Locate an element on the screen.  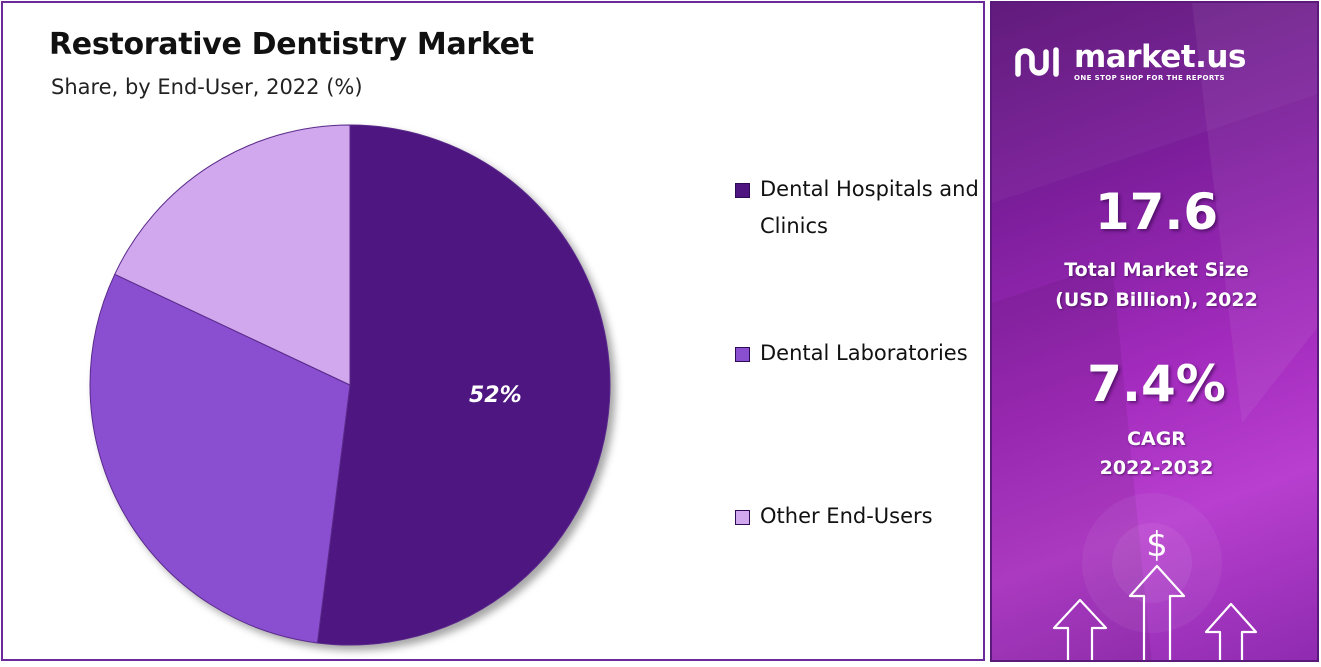
legend-label: Dental Laboratories is located at coordinates (864, 353).